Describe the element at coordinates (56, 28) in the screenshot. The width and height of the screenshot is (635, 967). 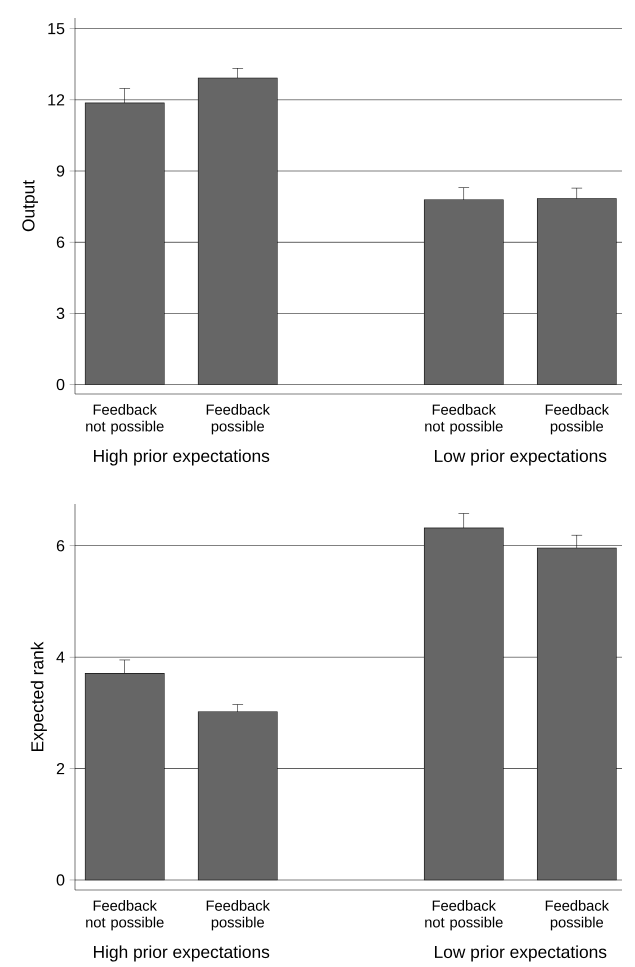
I see `y-tick-label: 15` at that location.